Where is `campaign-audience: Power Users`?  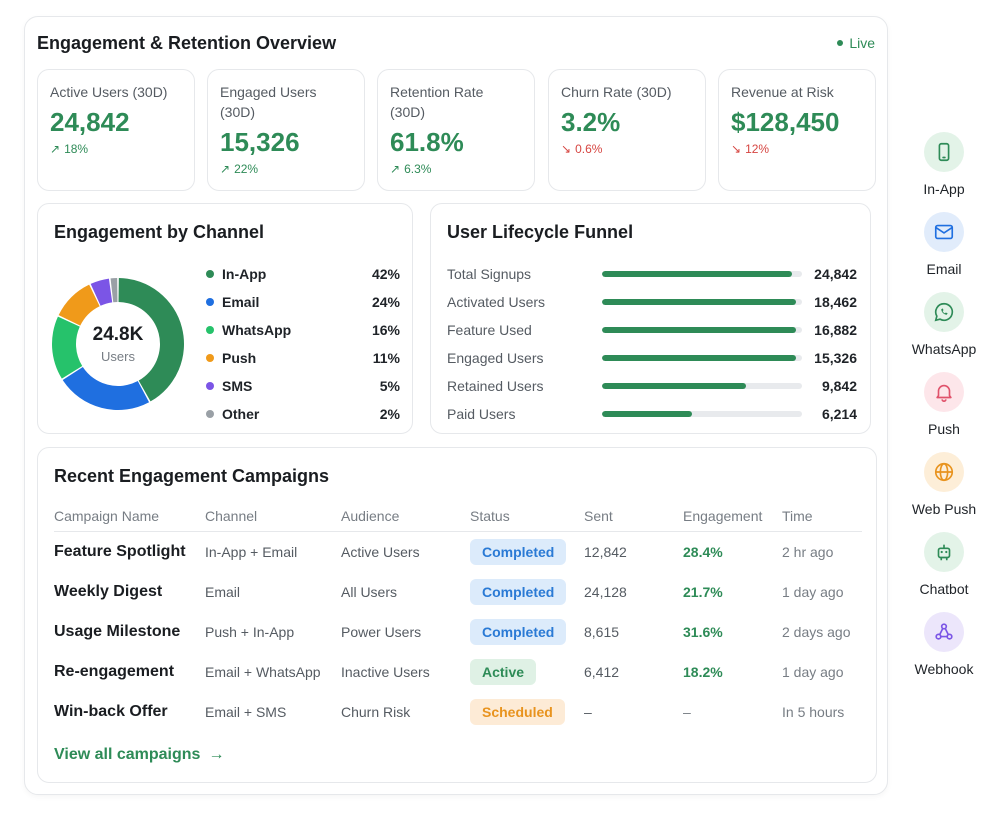
campaign-audience: Power Users is located at coordinates (381, 632).